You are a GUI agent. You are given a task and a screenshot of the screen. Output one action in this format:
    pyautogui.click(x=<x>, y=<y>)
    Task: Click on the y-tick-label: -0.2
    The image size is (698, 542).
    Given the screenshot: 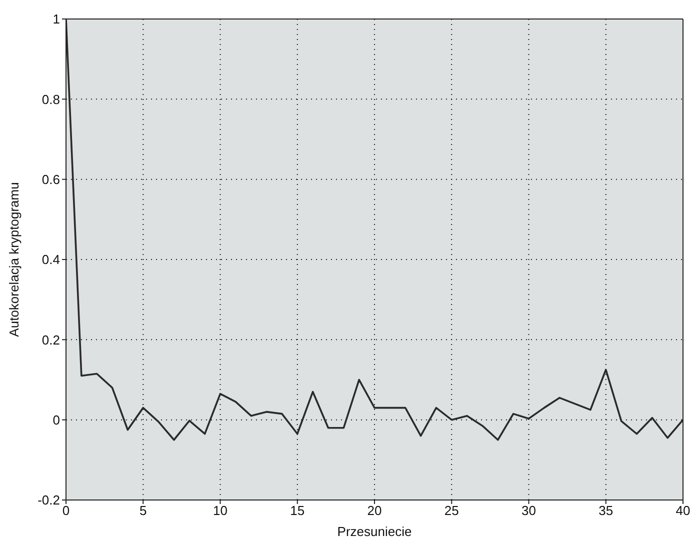 What is the action you would take?
    pyautogui.click(x=49, y=500)
    